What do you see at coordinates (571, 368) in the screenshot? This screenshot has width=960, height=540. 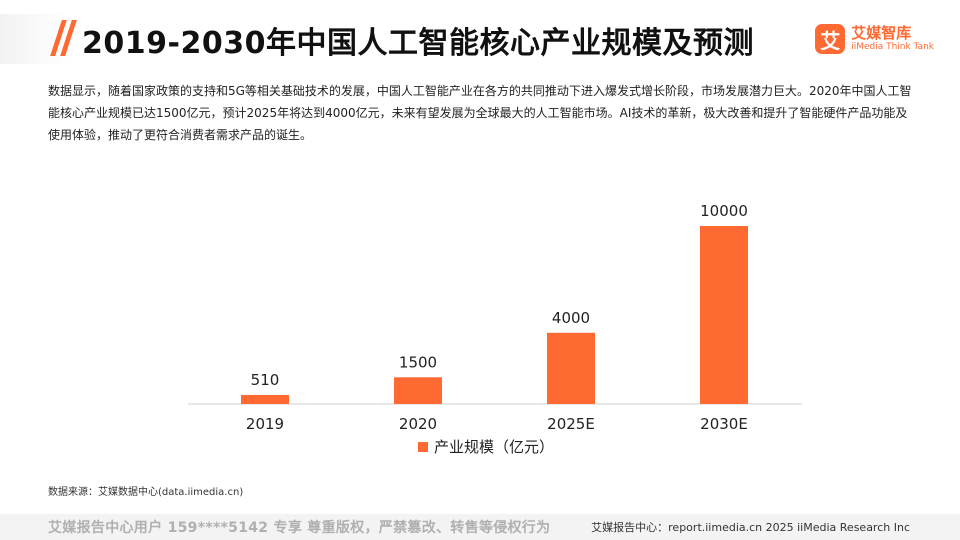 I see `bar-2025E` at bounding box center [571, 368].